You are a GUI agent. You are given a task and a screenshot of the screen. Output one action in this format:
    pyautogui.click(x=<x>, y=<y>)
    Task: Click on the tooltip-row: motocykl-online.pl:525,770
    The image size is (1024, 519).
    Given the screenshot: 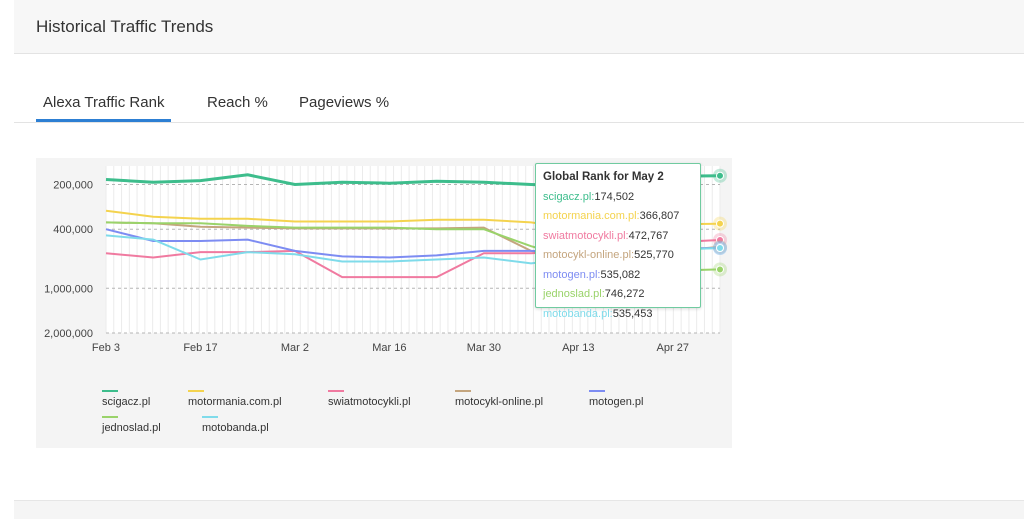 What is the action you would take?
    pyautogui.click(x=621, y=256)
    